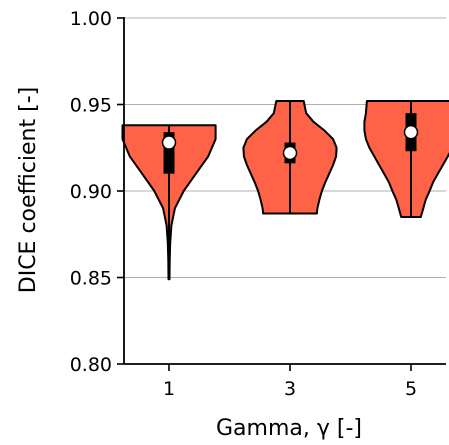  Describe the element at coordinates (290, 389) in the screenshot. I see `x-tick-label: 3` at that location.